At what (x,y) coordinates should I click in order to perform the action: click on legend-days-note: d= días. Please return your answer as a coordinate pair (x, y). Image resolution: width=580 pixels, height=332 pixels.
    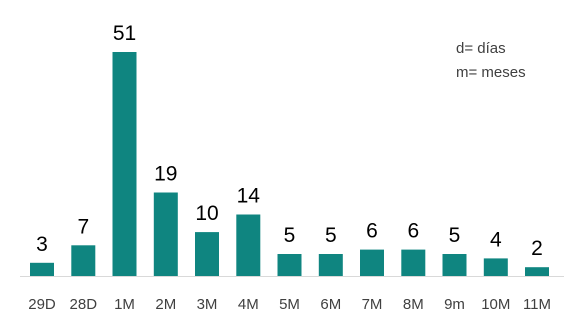
    Looking at the image, I should click on (481, 48).